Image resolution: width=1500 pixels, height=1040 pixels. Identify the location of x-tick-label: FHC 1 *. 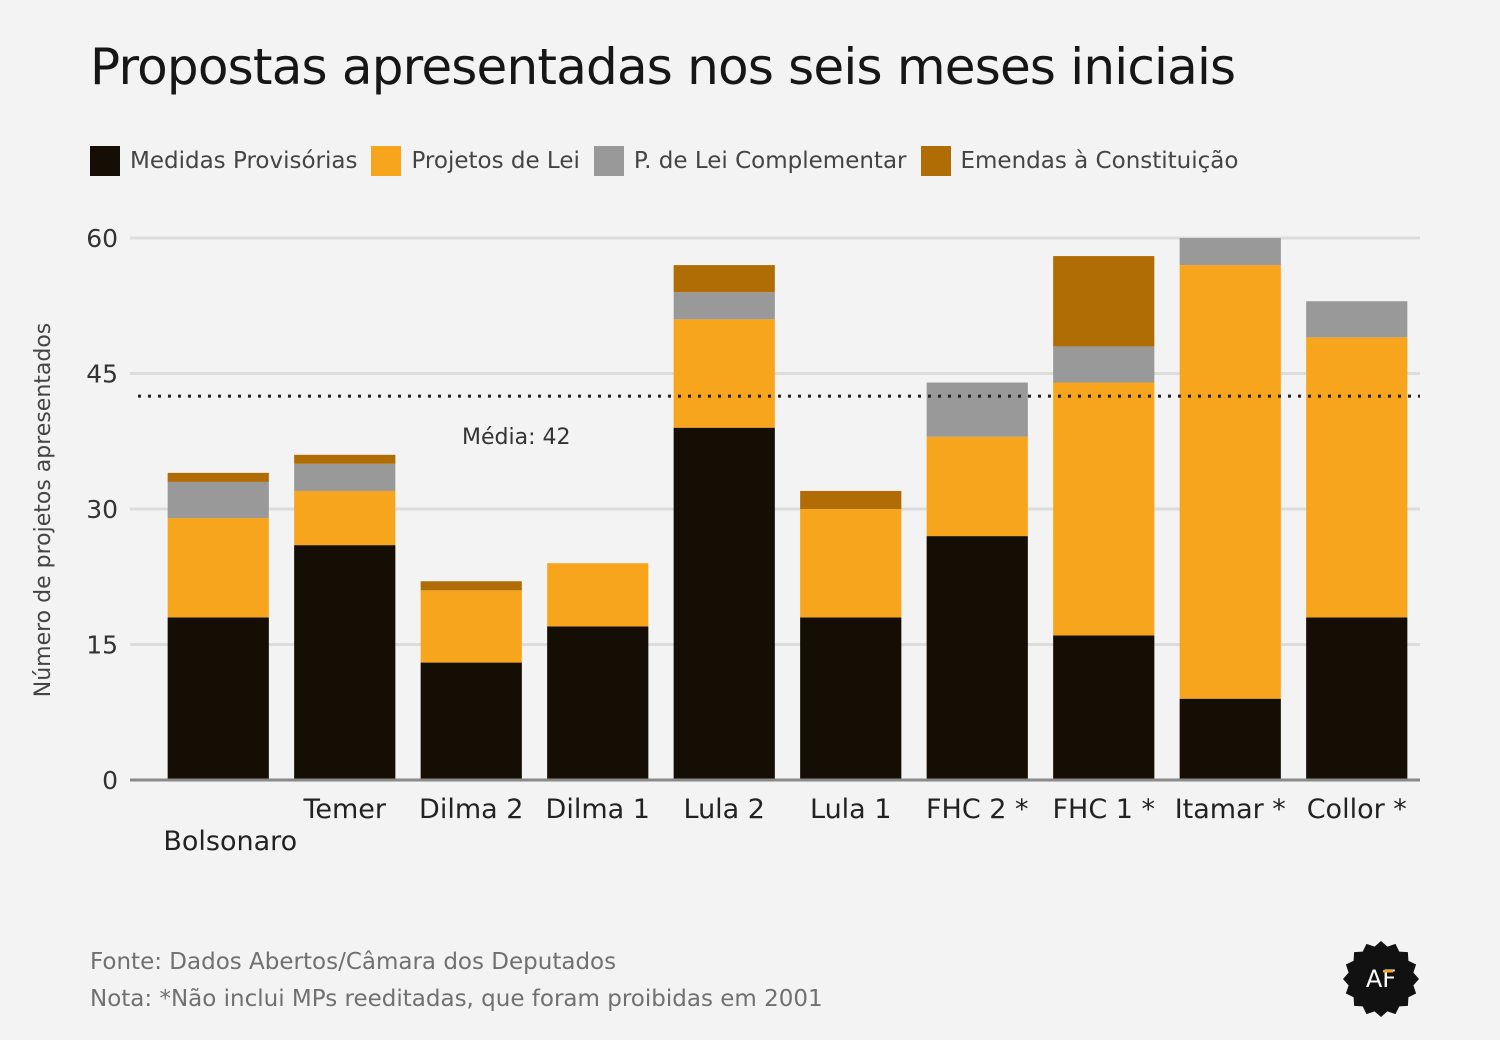
(1103, 809).